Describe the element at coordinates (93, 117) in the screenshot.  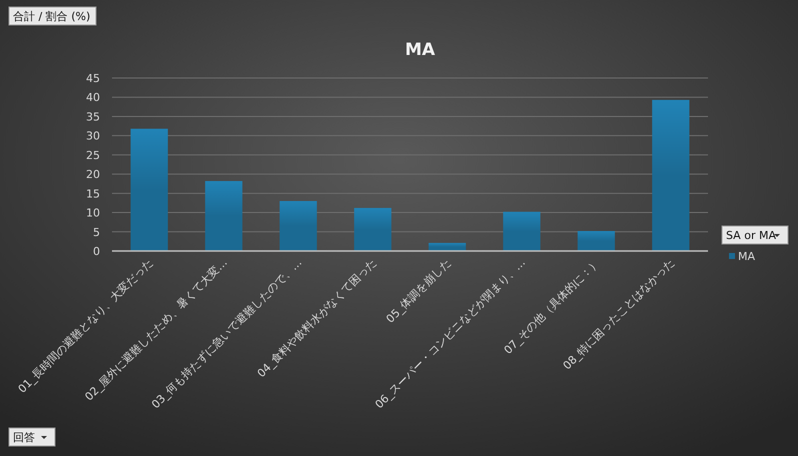
I see `y-tick-label: 35` at that location.